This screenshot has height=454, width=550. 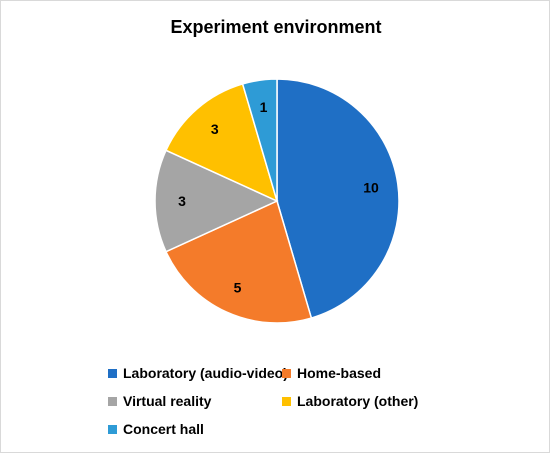 I want to click on legend-item-3: Virtual reality, so click(x=159, y=401).